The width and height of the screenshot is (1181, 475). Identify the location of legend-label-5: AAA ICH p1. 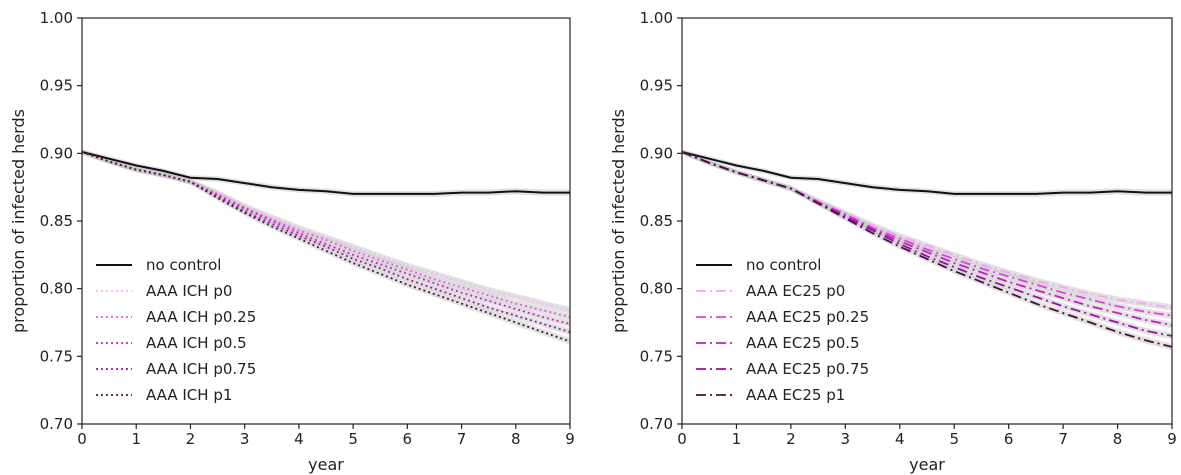
(189, 395).